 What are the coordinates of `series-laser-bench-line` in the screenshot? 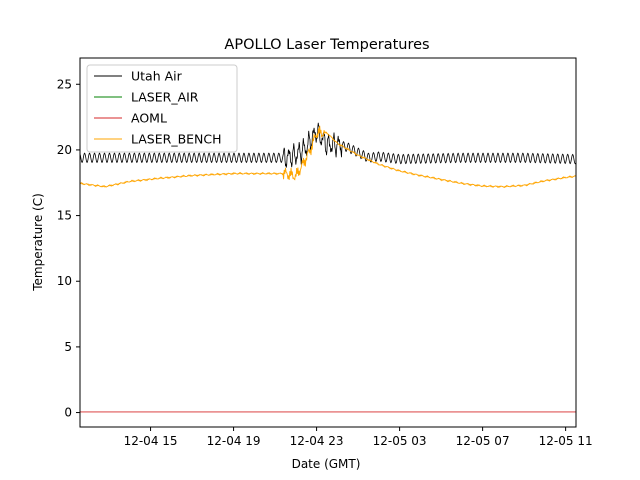 It's located at (328, 157).